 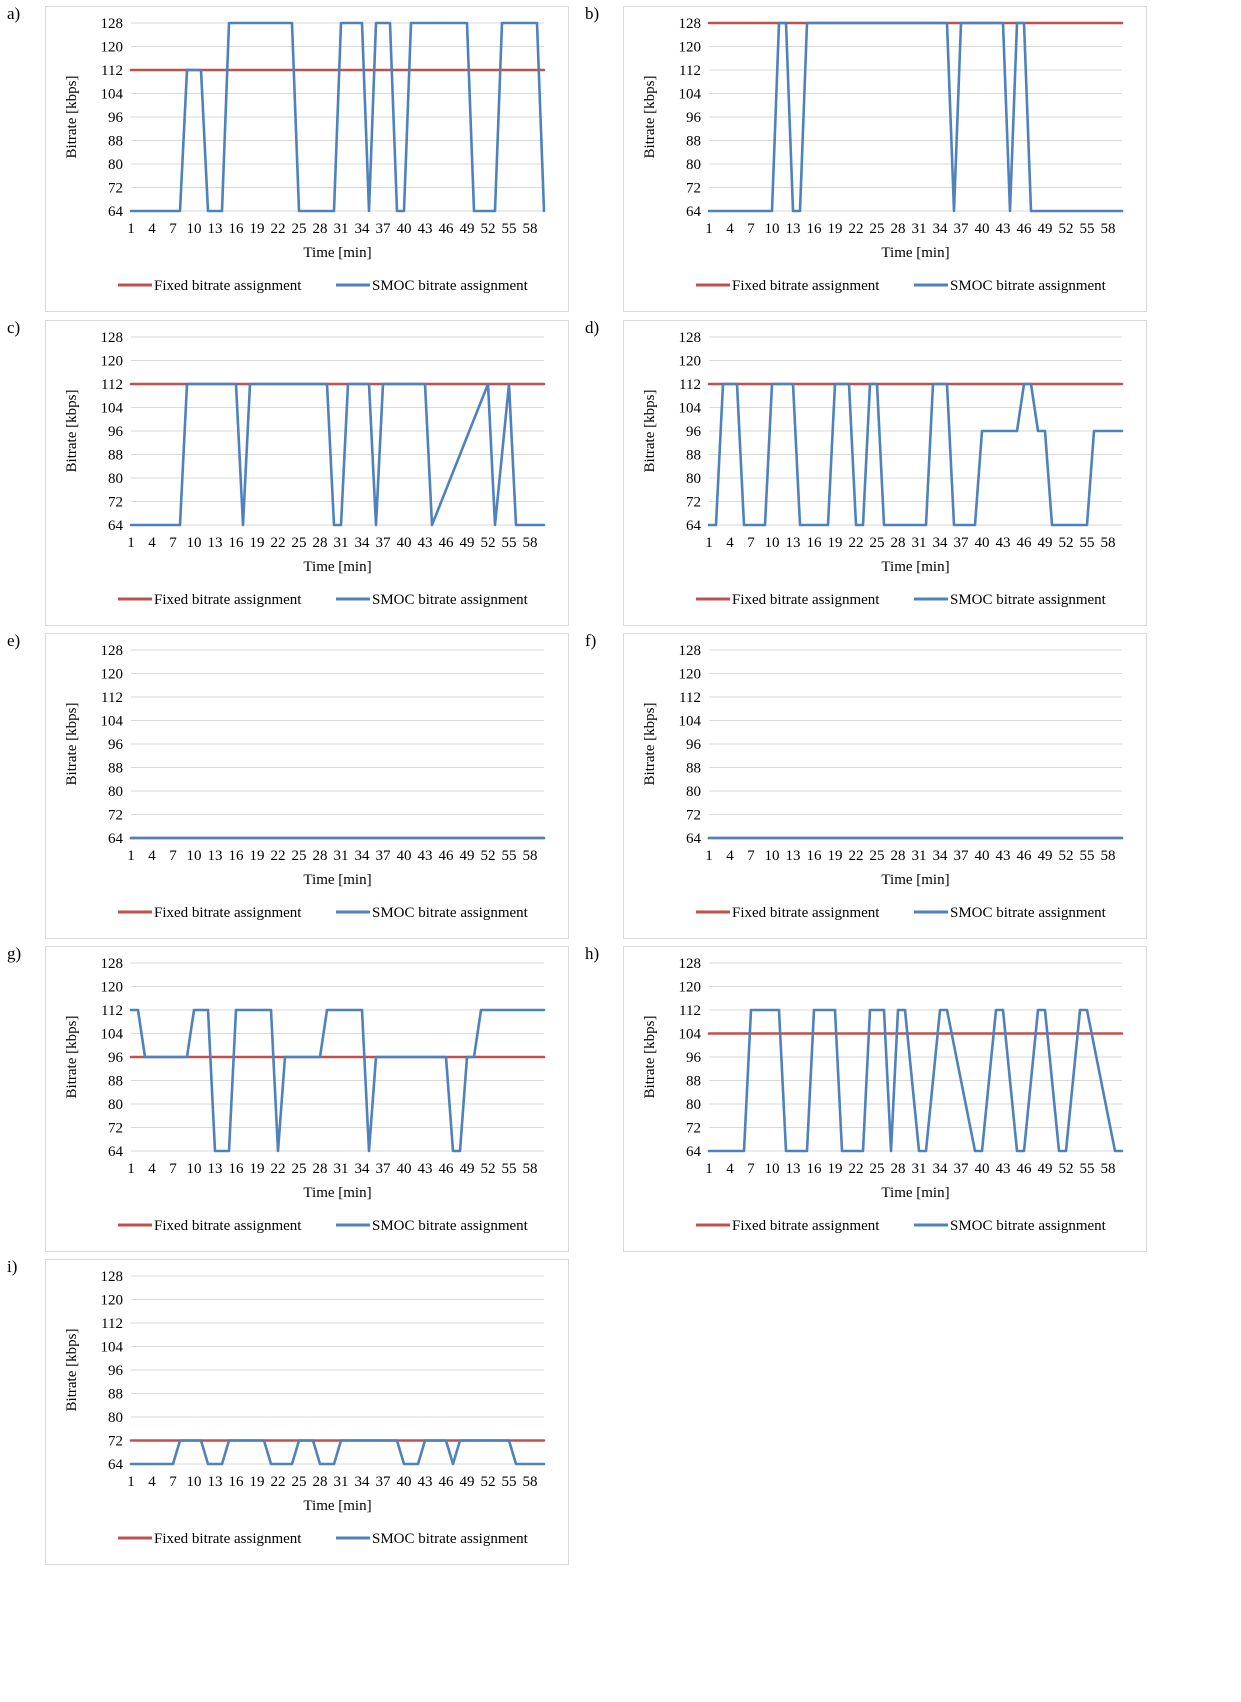 I want to click on x-tick-label: 19, so click(x=835, y=543).